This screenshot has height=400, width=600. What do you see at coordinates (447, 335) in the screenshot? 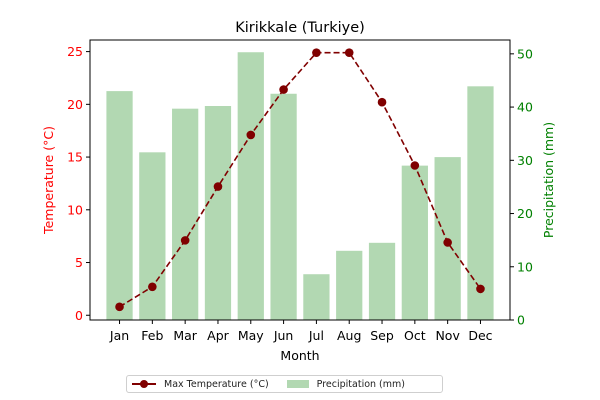
I see `x-tick-label: Nov` at bounding box center [447, 335].